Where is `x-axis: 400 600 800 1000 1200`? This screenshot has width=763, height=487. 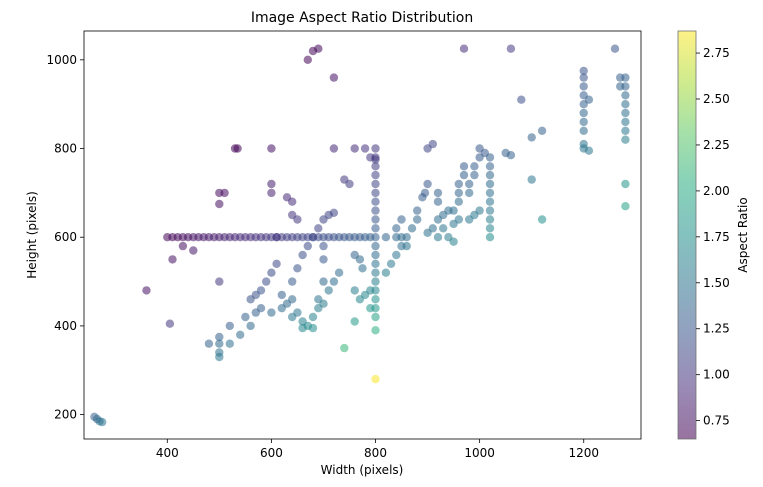 x-axis: 400 600 800 1000 1200 is located at coordinates (377, 449).